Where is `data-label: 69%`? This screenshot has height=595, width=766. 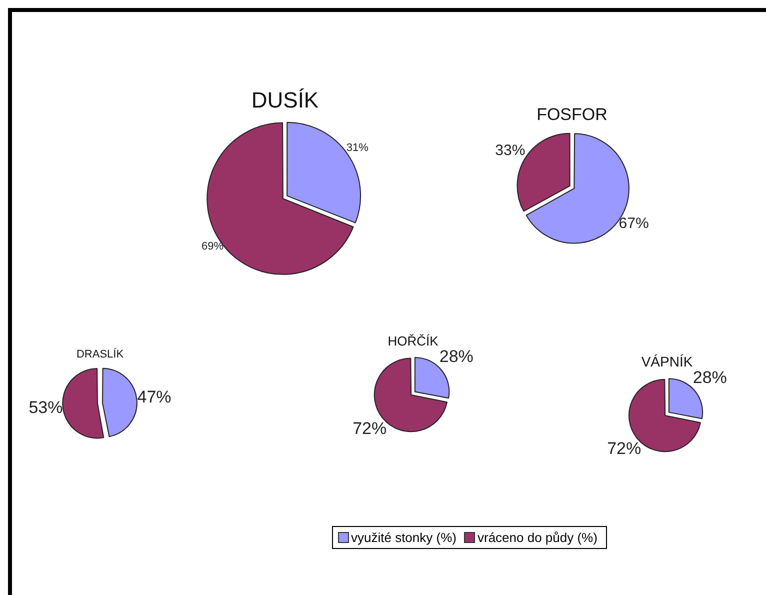
data-label: 69% is located at coordinates (213, 246).